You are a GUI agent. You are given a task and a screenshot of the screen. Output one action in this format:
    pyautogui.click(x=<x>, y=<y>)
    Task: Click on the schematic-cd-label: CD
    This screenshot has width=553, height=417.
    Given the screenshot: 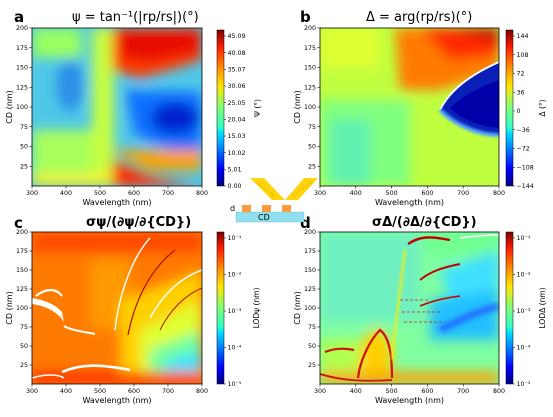 What is the action you would take?
    pyautogui.click(x=264, y=217)
    